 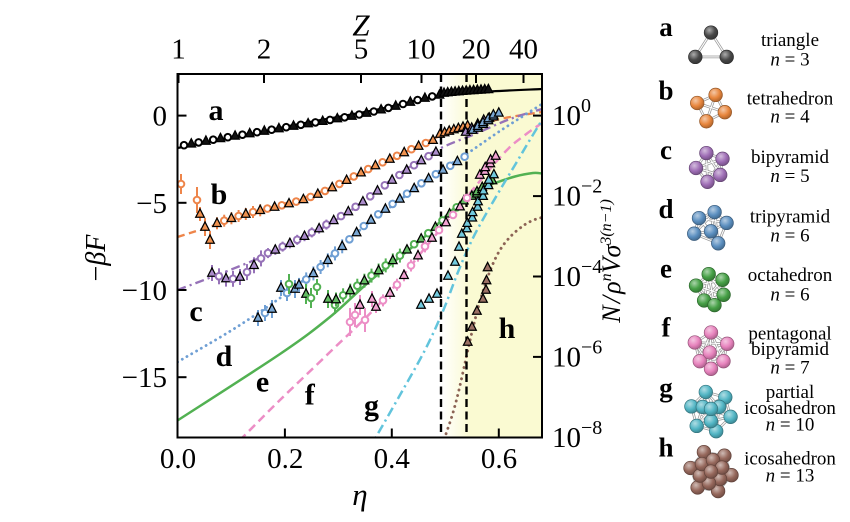 What do you see at coordinates (790, 216) in the screenshot?
I see `svg-text: tripyramid` at bounding box center [790, 216].